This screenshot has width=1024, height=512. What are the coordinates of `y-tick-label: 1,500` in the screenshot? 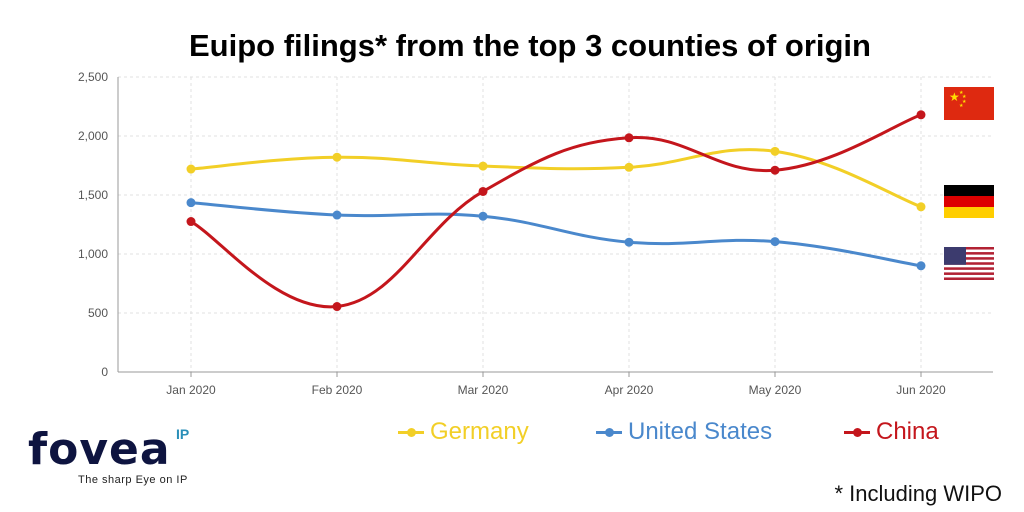 It's located at (93, 195).